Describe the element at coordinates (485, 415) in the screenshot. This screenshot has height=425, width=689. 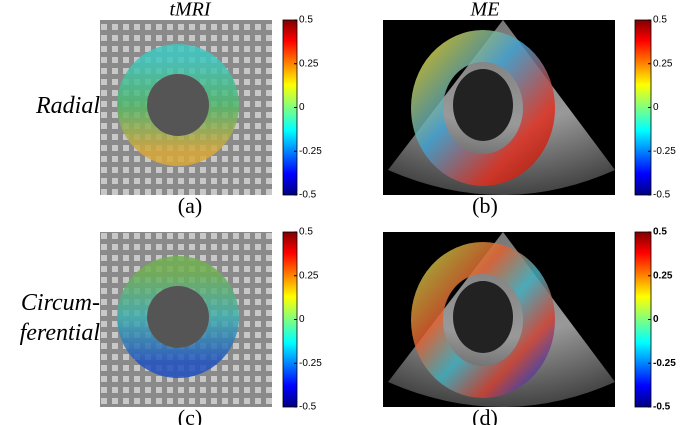
I see `panel-caption: (d)` at that location.